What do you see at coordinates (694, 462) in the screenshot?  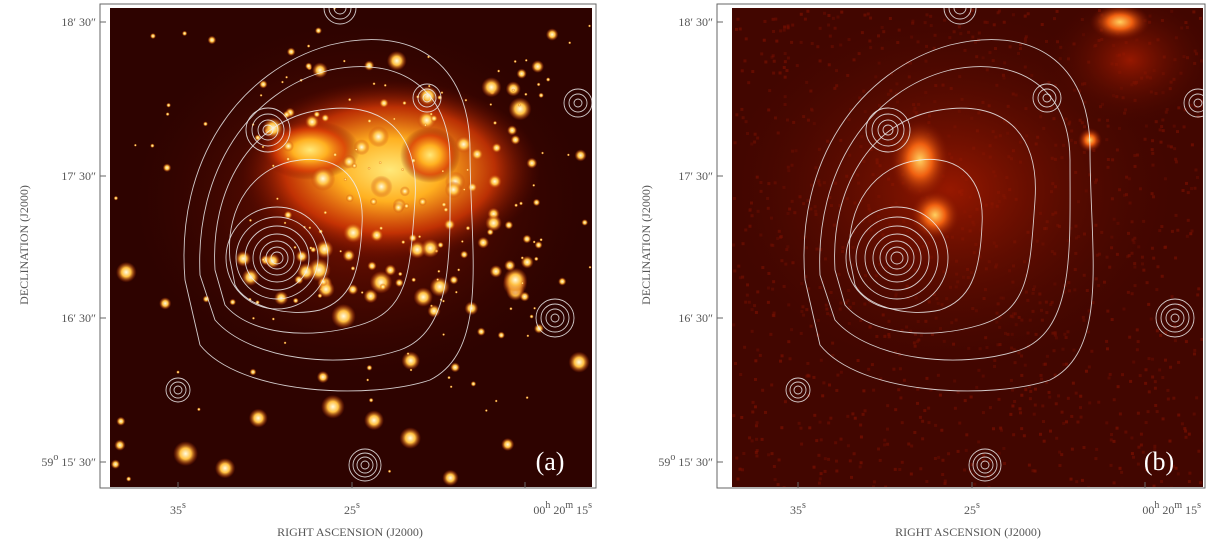 I see `tick-text: 15′ 30″` at bounding box center [694, 462].